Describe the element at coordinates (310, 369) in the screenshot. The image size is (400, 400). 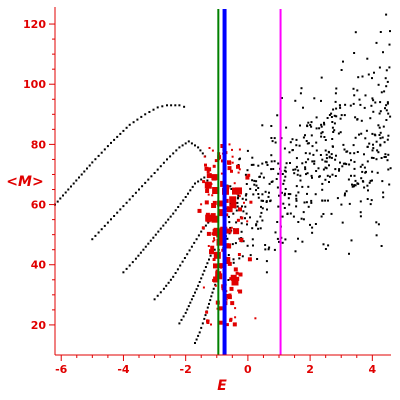
I see `x-tick-label: 2` at that location.